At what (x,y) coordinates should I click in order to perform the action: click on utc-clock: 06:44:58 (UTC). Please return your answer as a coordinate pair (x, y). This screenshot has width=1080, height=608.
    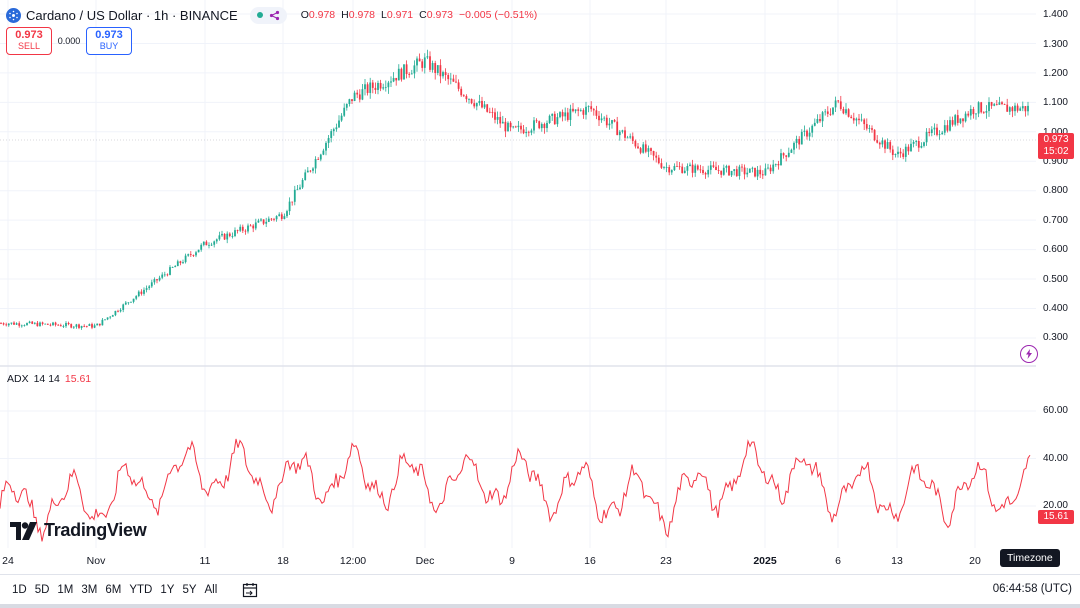
    Looking at the image, I should click on (1032, 589).